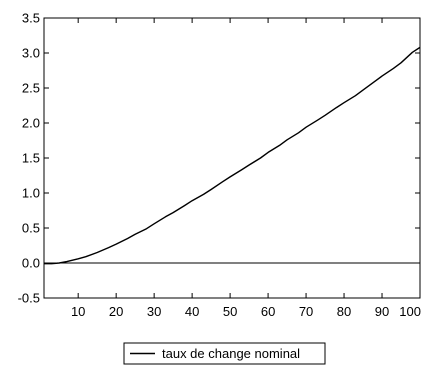 Image resolution: width=436 pixels, height=367 pixels. Describe the element at coordinates (31, 263) in the screenshot. I see `y-tick-label: 0.0` at that location.